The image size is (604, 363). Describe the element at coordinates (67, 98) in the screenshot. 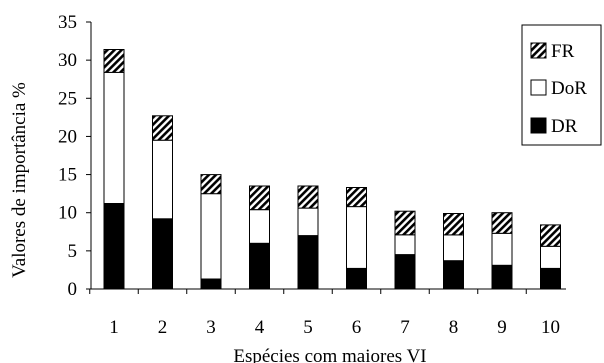

I see `y-tick-label-25: 25` at that location.